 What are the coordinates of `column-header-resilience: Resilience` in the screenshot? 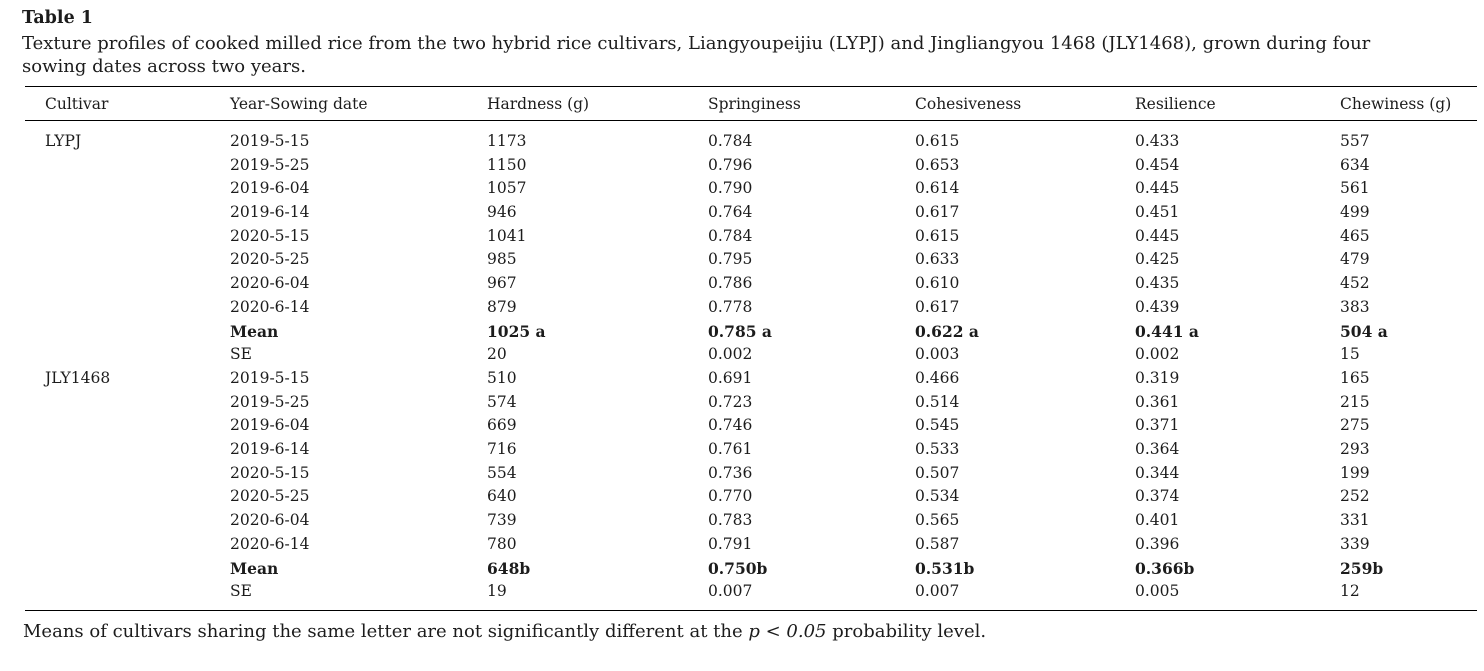 It's located at (1237, 103).